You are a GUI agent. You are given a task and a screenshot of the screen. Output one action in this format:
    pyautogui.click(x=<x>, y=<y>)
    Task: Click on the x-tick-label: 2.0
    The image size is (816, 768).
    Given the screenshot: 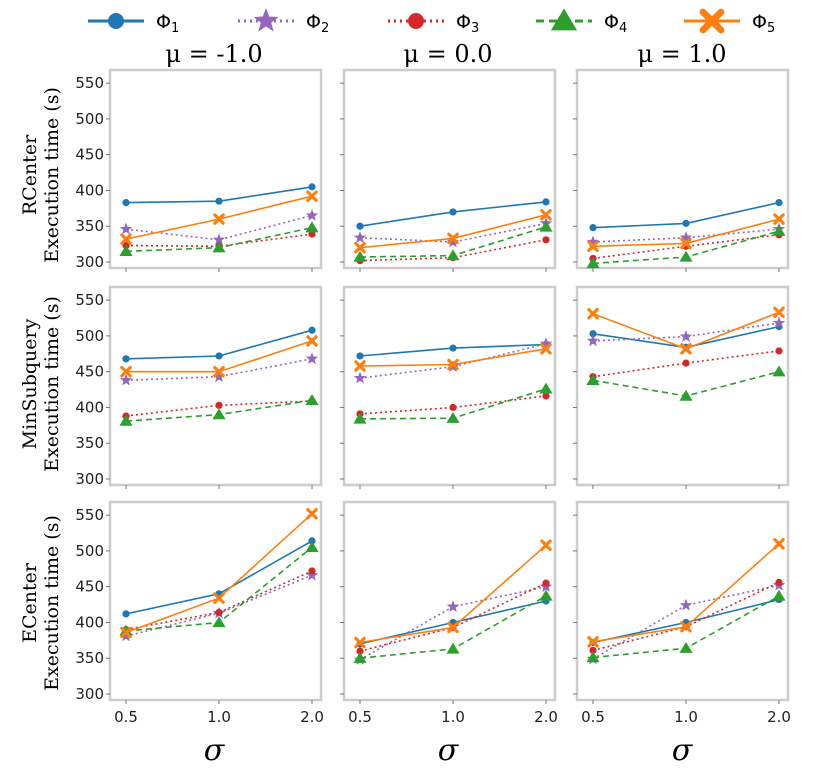 What is the action you would take?
    pyautogui.click(x=312, y=717)
    